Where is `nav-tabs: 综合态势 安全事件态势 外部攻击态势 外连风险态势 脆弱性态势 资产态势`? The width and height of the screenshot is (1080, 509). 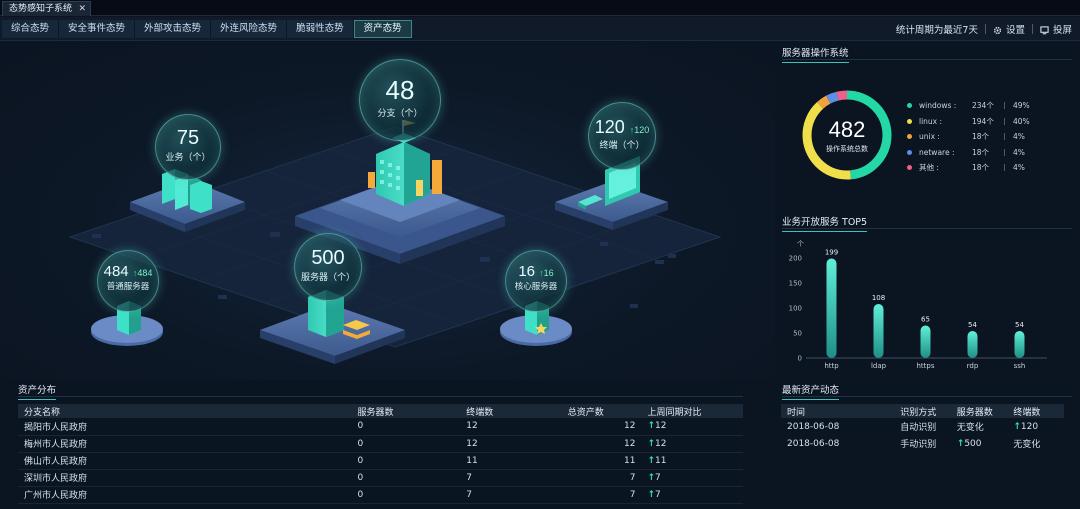
nav-tabs: 综合态势 安全事件态势 外部攻击态势 外连风险态势 脆弱性态势 资产态势 is located at coordinates (207, 29).